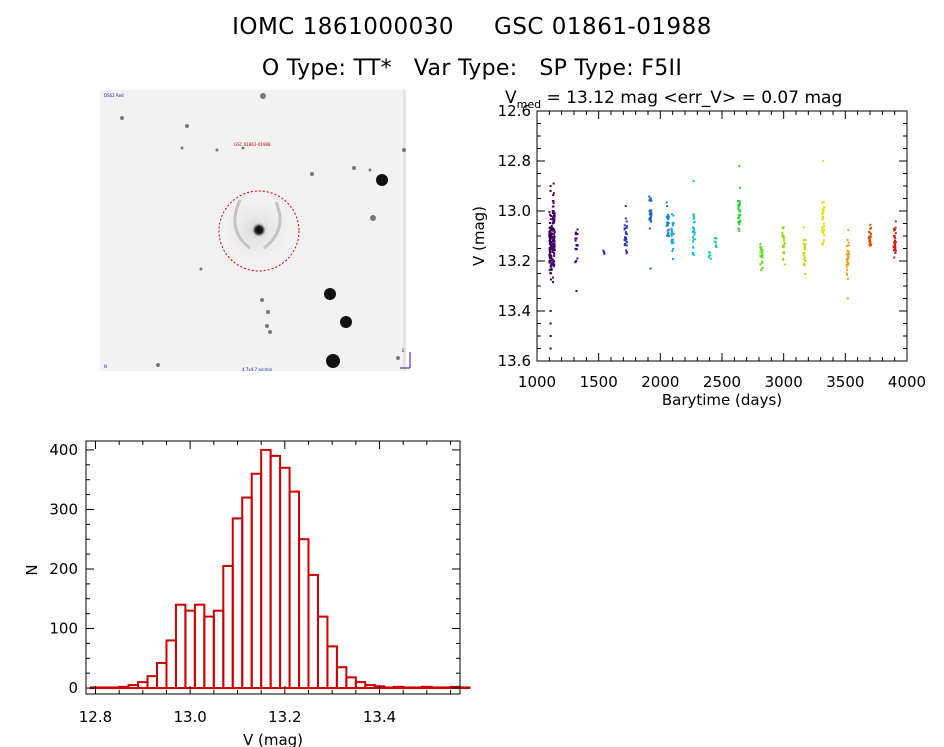 Image resolution: width=944 pixels, height=747 pixels. Describe the element at coordinates (907, 382) in the screenshot. I see `x-tick-label: 4000` at that location.